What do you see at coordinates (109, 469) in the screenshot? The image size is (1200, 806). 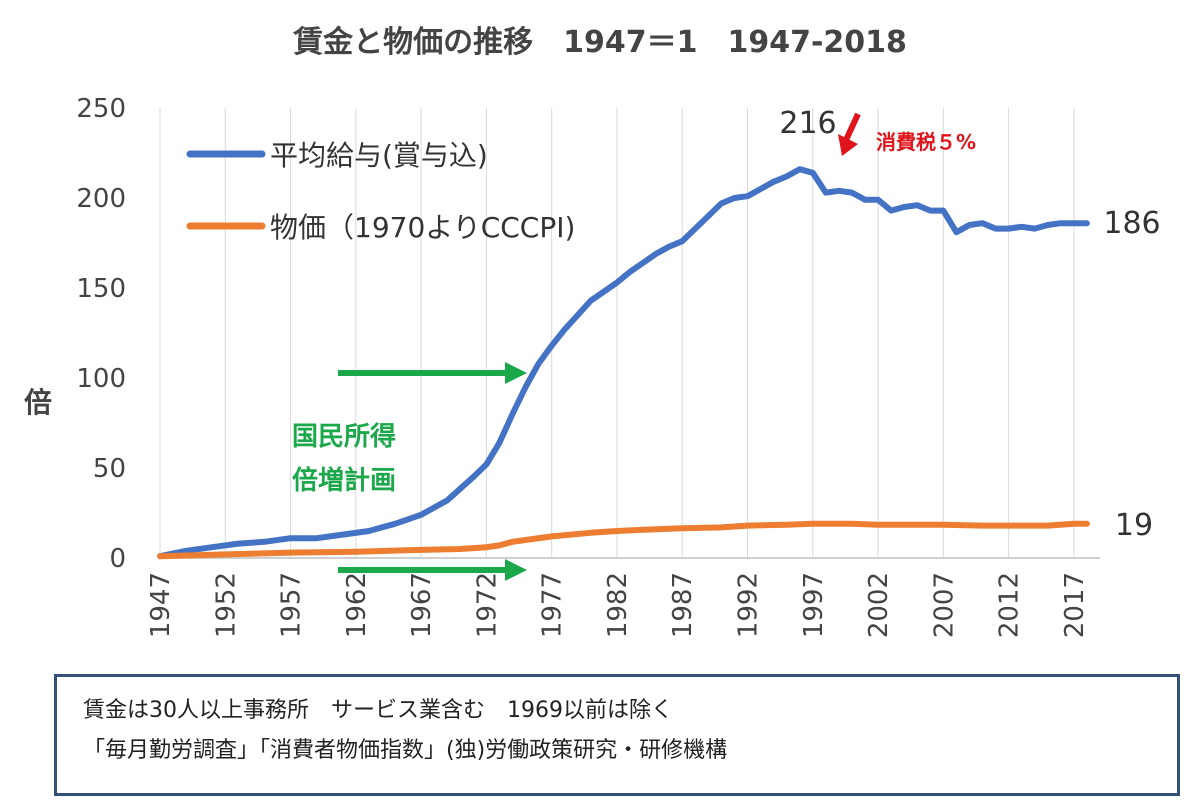 I see `y-tick-label: 50` at bounding box center [109, 469].